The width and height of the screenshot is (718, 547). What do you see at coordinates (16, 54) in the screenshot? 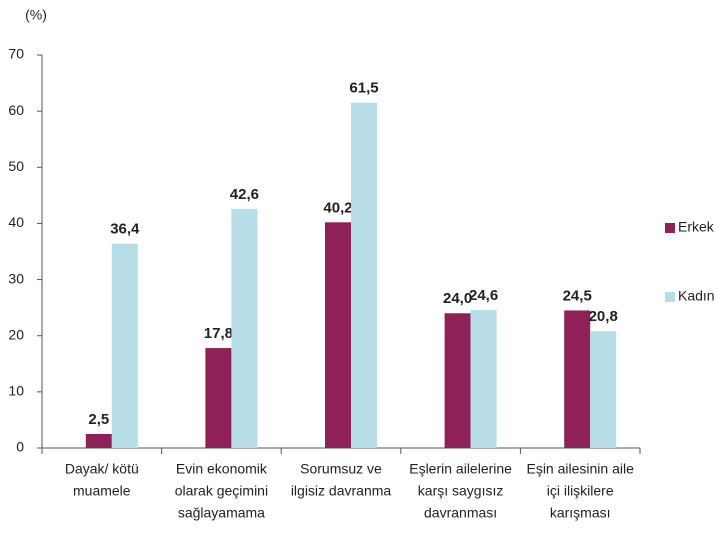
I see `y-tick-label: 70` at bounding box center [16, 54].